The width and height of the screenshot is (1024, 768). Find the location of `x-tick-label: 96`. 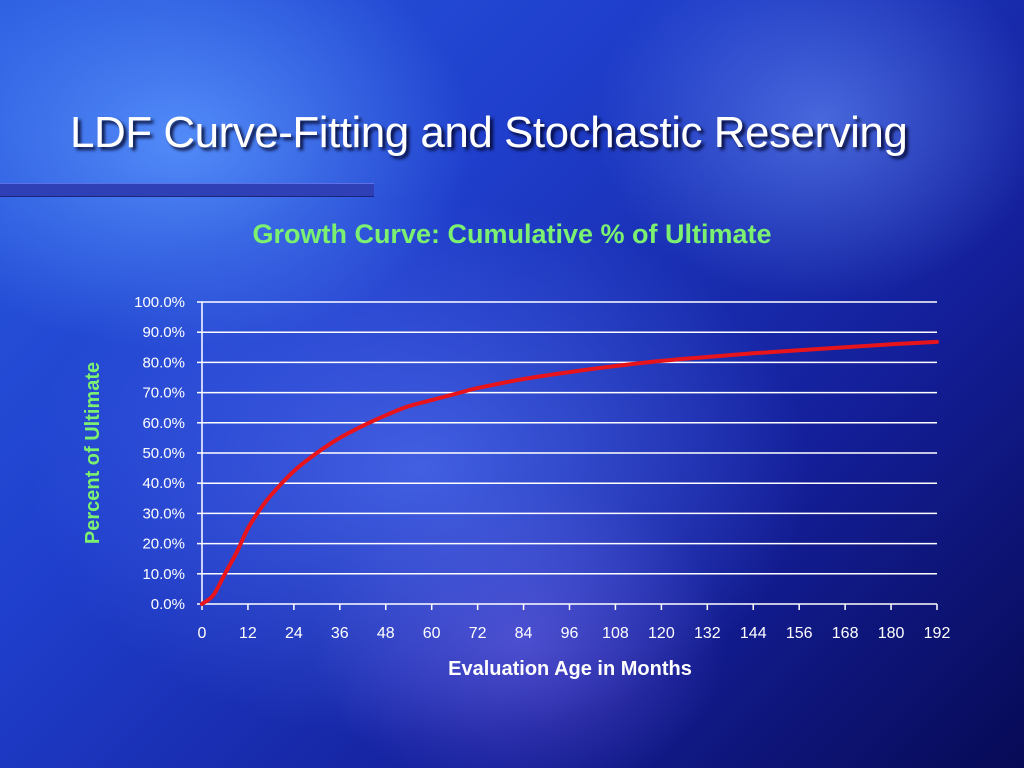

x-tick-label: 96 is located at coordinates (570, 633).